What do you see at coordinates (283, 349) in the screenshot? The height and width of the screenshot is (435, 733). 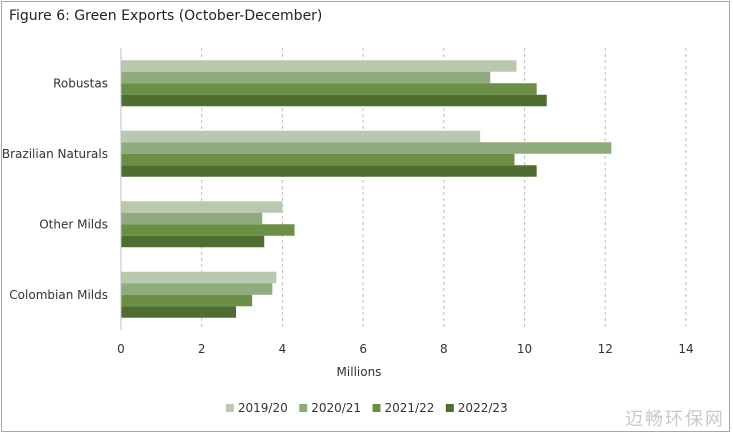 I see `x-tick-label: 4` at bounding box center [283, 349].